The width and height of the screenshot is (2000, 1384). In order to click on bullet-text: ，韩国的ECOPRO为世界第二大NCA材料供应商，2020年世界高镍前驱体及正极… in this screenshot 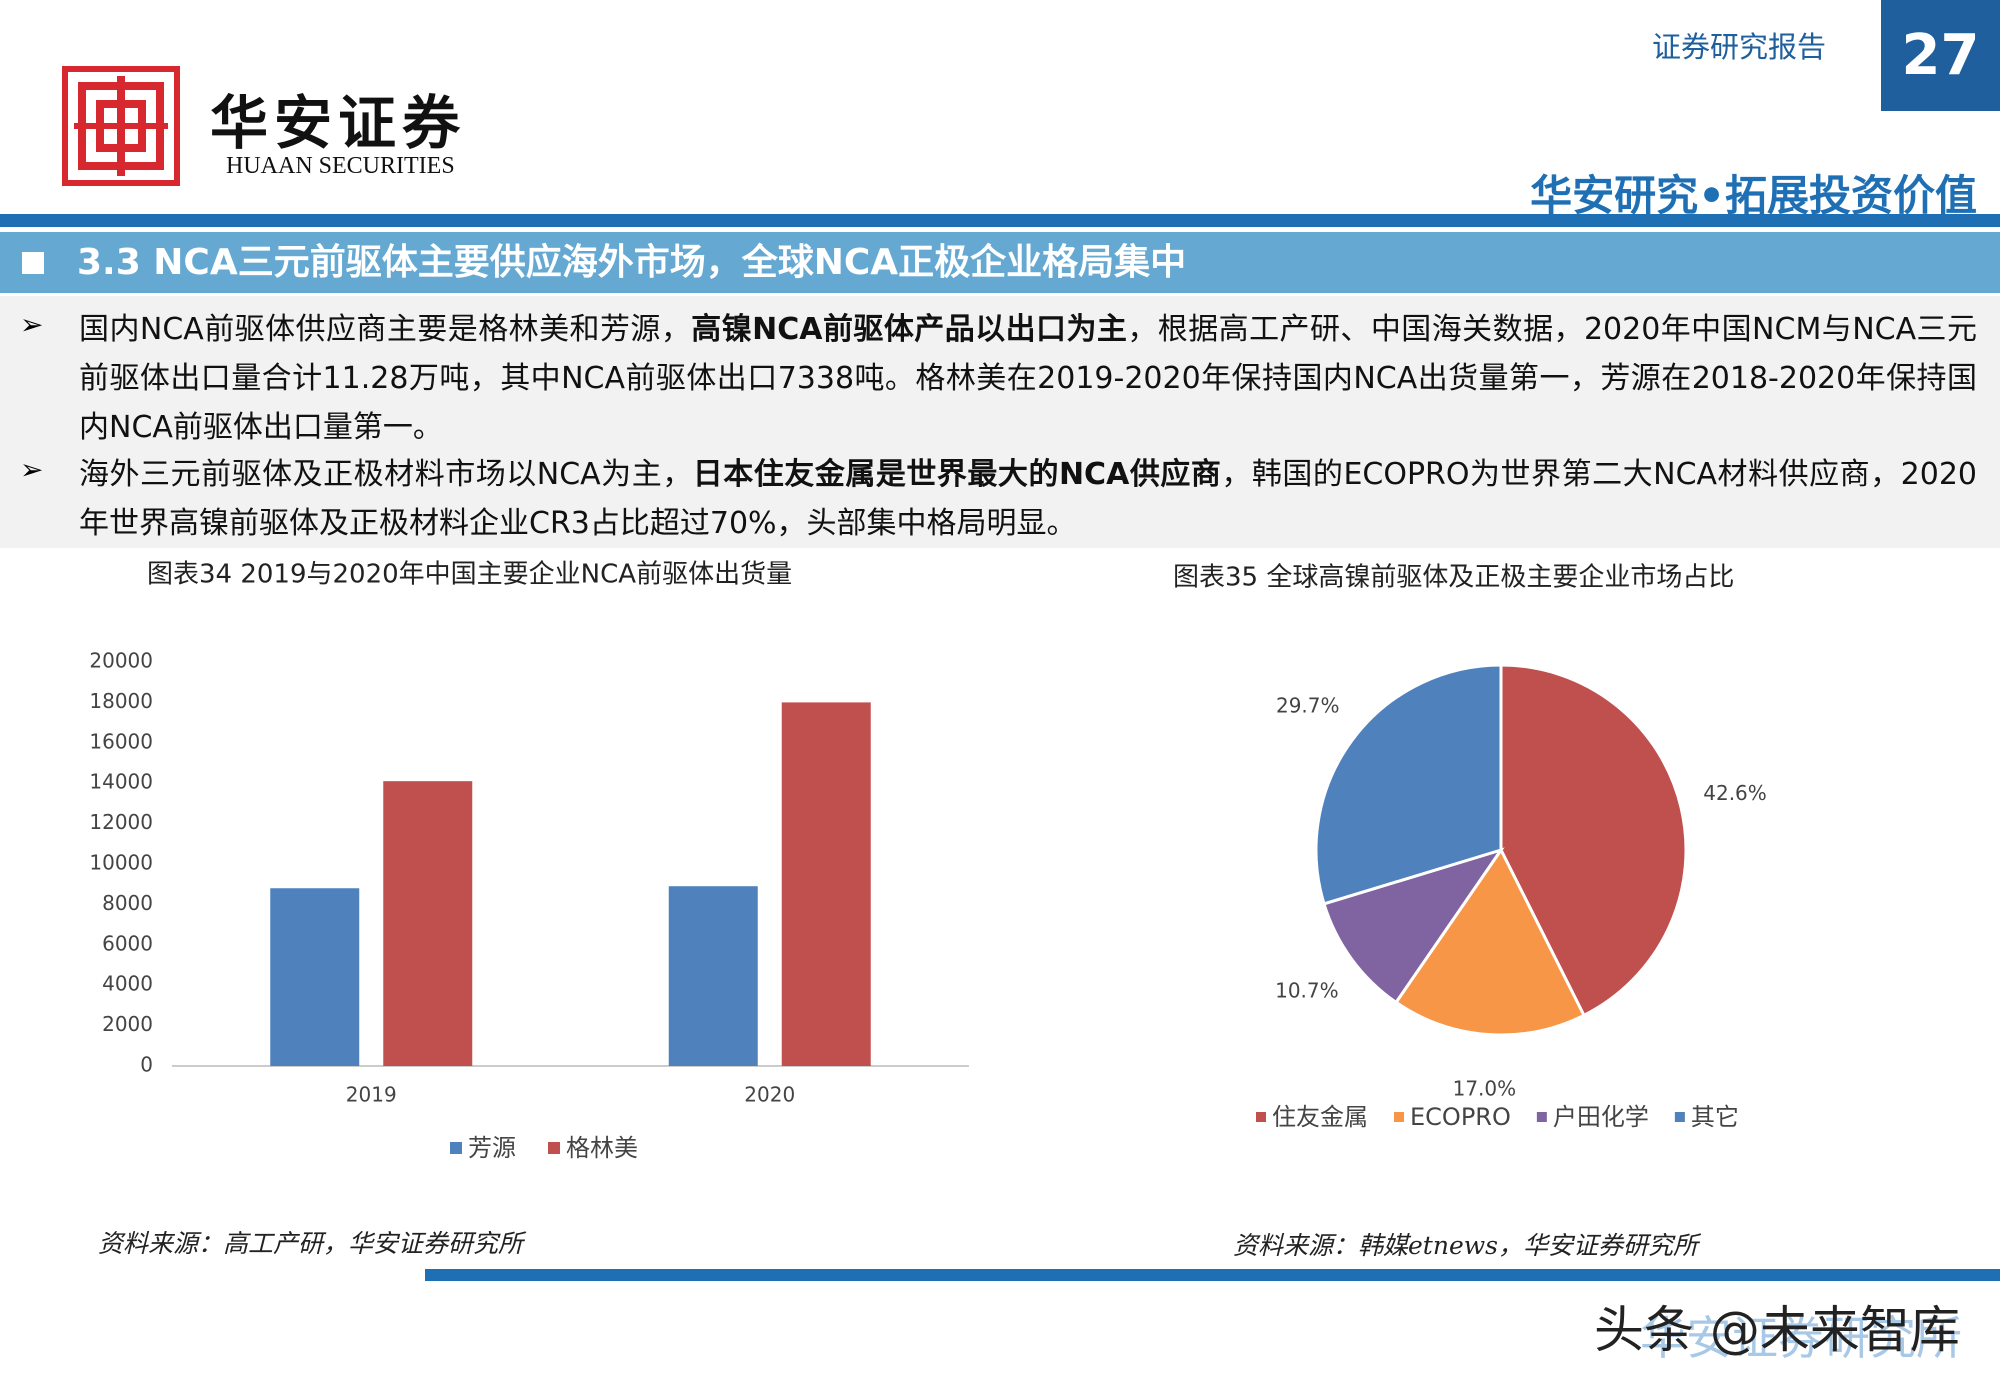, I will do `click(1028, 499)`.